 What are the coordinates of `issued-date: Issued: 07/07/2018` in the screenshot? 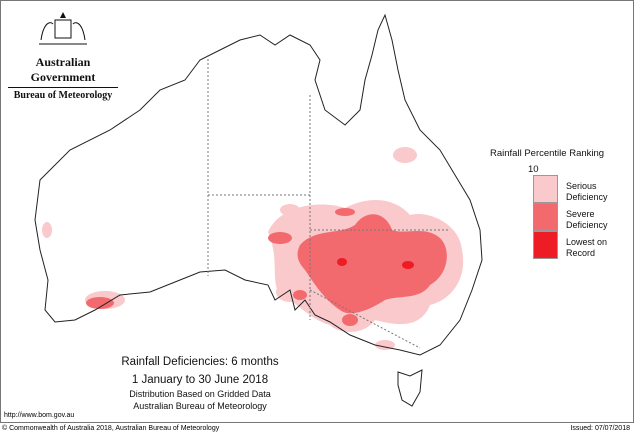 It's located at (600, 428).